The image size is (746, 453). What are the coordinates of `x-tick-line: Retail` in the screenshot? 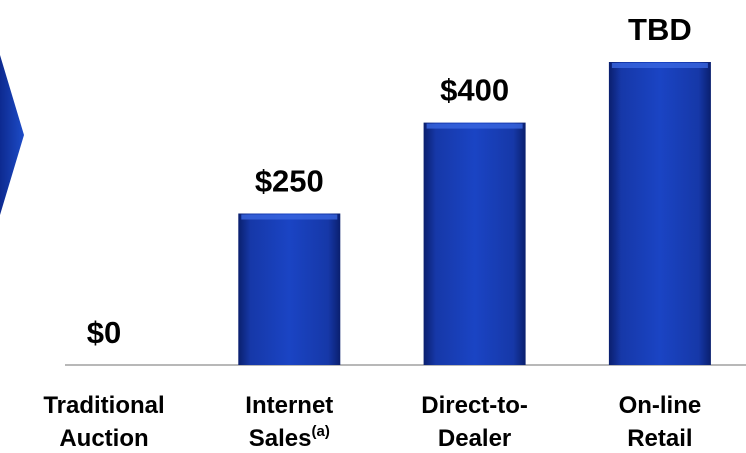 It's located at (659, 438).